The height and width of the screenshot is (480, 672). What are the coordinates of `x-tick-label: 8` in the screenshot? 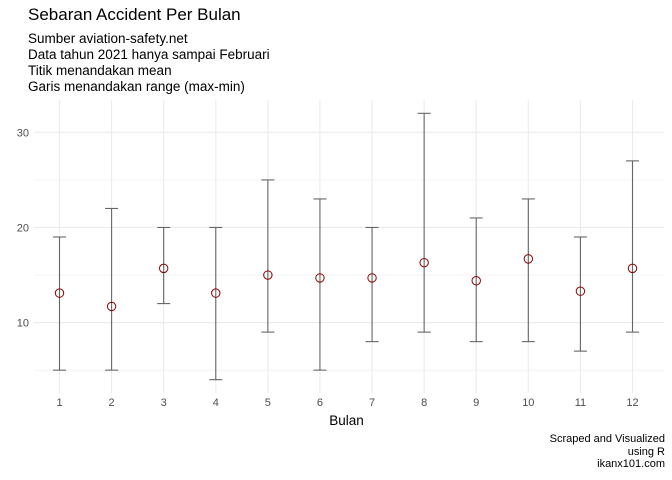 It's located at (424, 403).